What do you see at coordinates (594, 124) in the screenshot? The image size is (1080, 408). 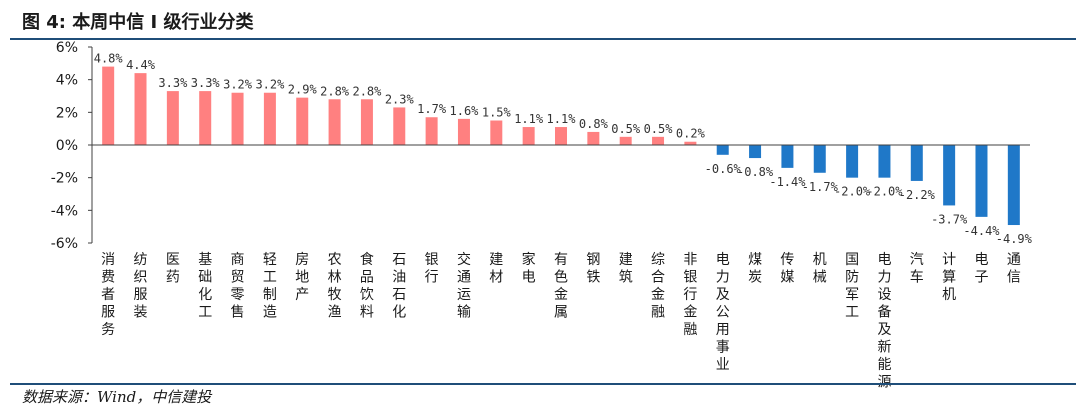 I see `value-label-15: 0.8%` at bounding box center [594, 124].